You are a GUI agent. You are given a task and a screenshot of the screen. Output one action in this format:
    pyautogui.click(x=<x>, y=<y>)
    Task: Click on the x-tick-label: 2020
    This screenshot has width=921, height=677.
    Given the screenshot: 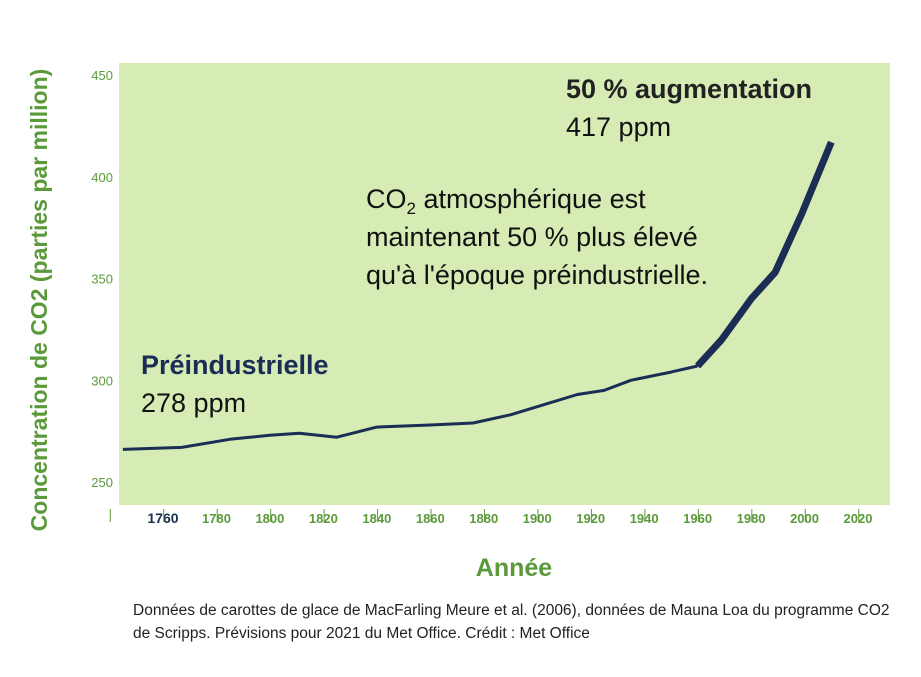 What is the action you would take?
    pyautogui.click(x=858, y=518)
    